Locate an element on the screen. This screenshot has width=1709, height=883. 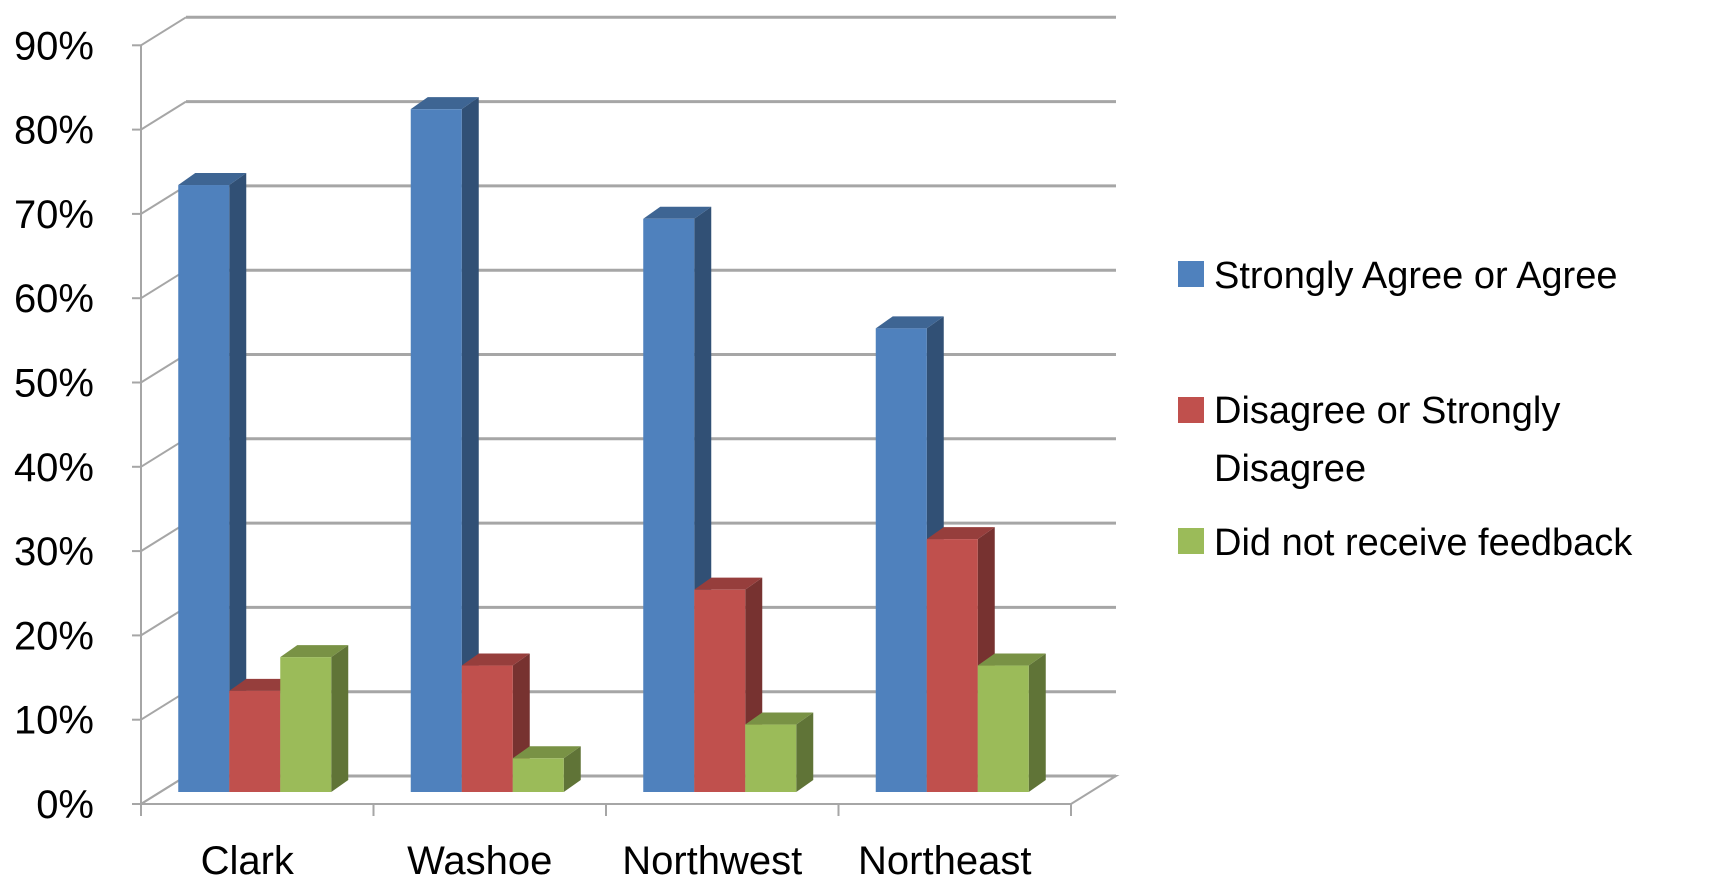
y-tick-label: 40% is located at coordinates (54, 468).